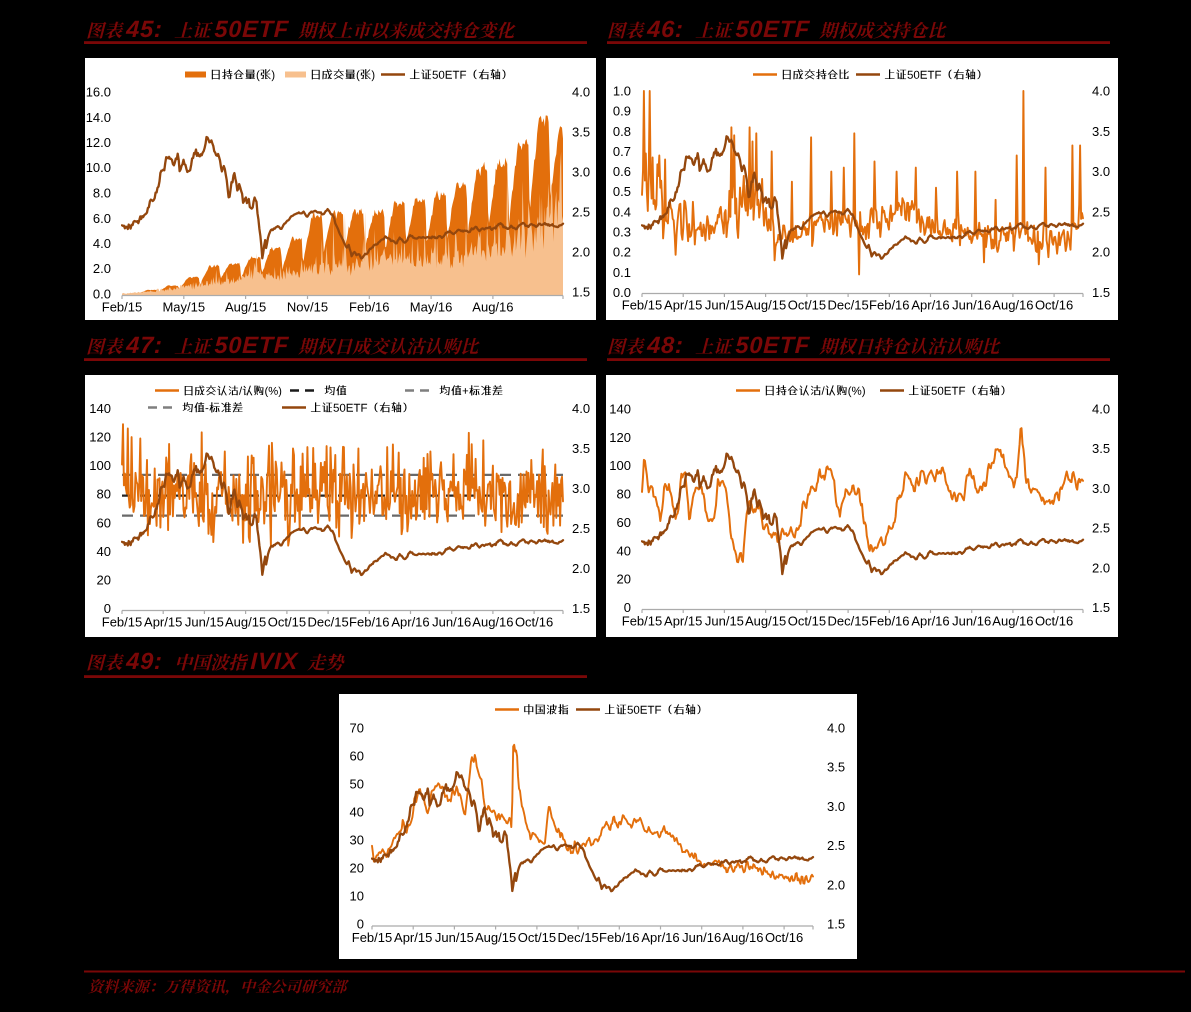  Describe the element at coordinates (357, 784) in the screenshot. I see `svg-text: 50` at that location.